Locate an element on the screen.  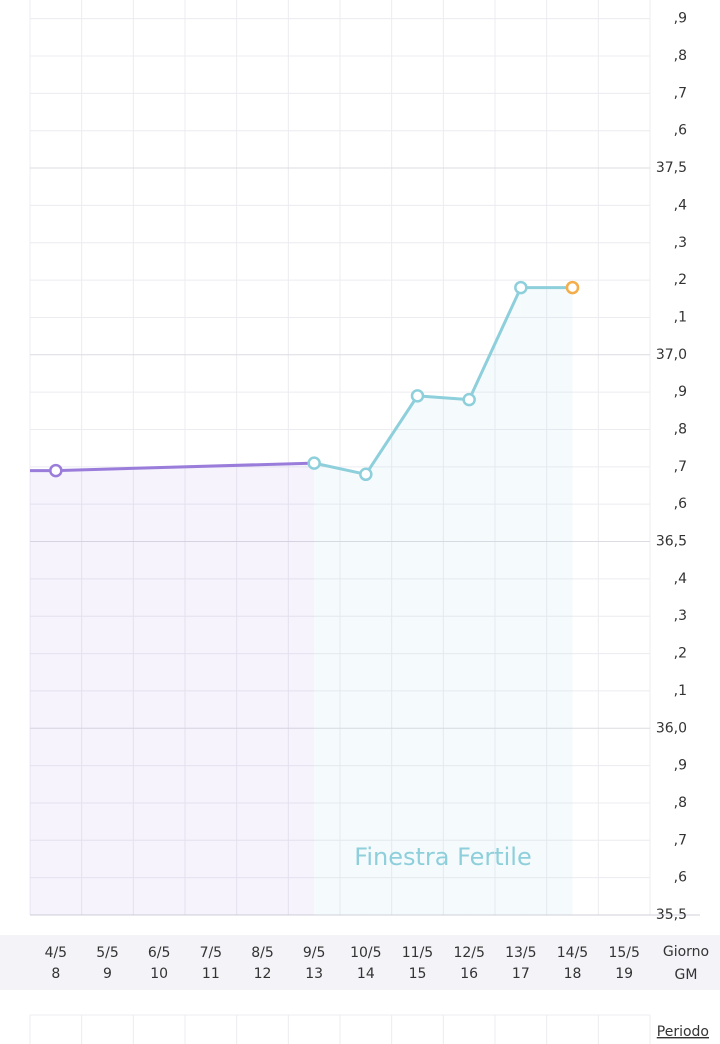
x-tick-label: 13/5 is located at coordinates (520, 953).